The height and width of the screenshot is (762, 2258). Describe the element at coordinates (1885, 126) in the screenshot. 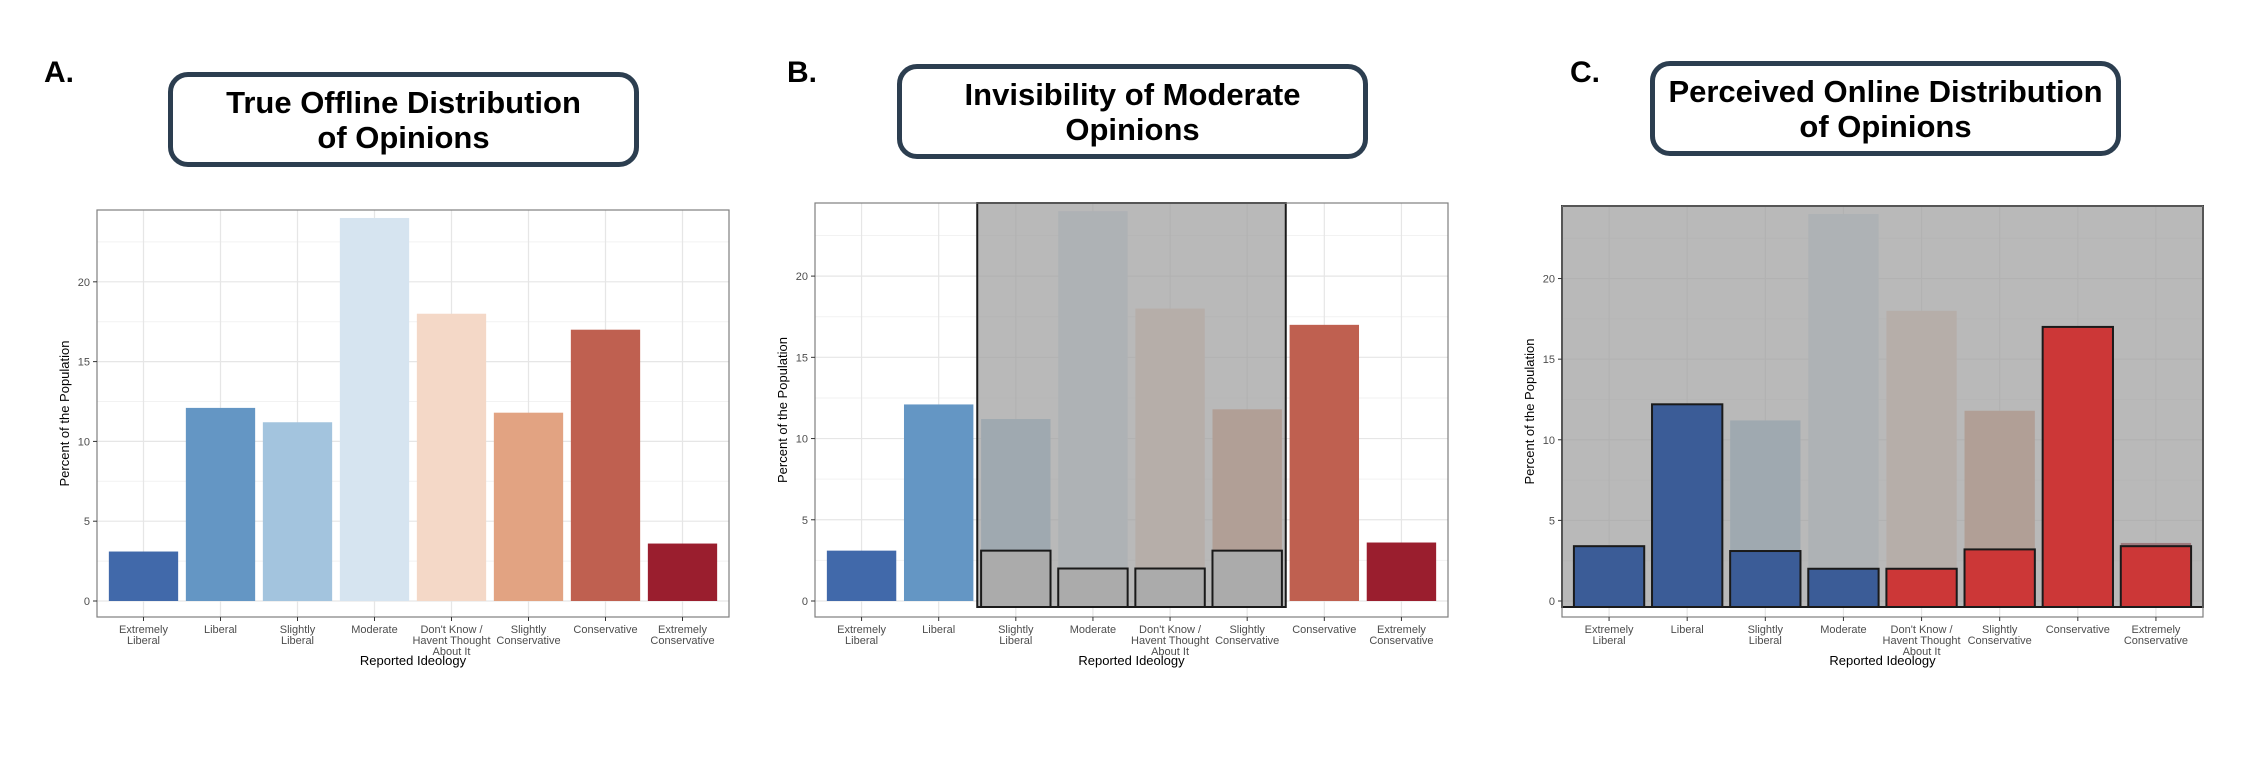

I see `panel-c-title-line-2: of Opinions` at that location.